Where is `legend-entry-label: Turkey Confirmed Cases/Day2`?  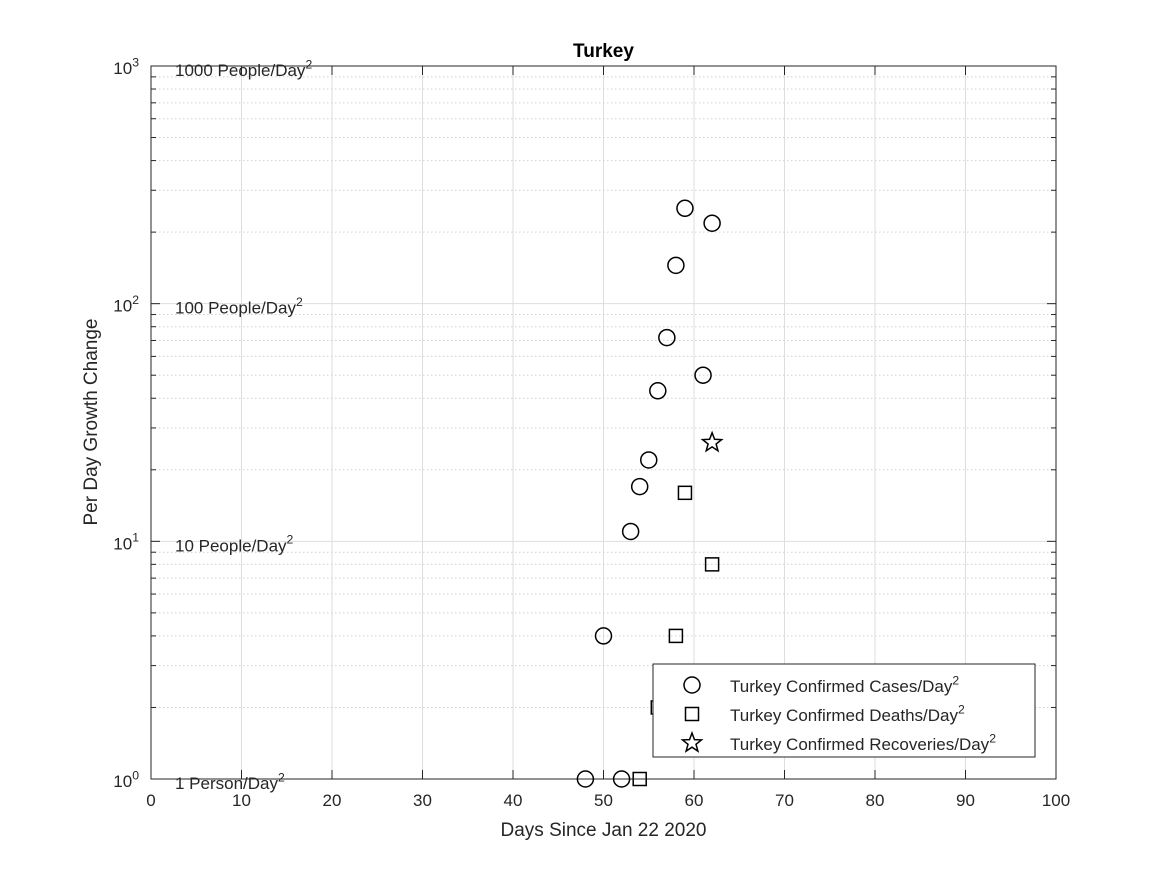
legend-entry-label: Turkey Confirmed Cases/Day2 is located at coordinates (844, 684).